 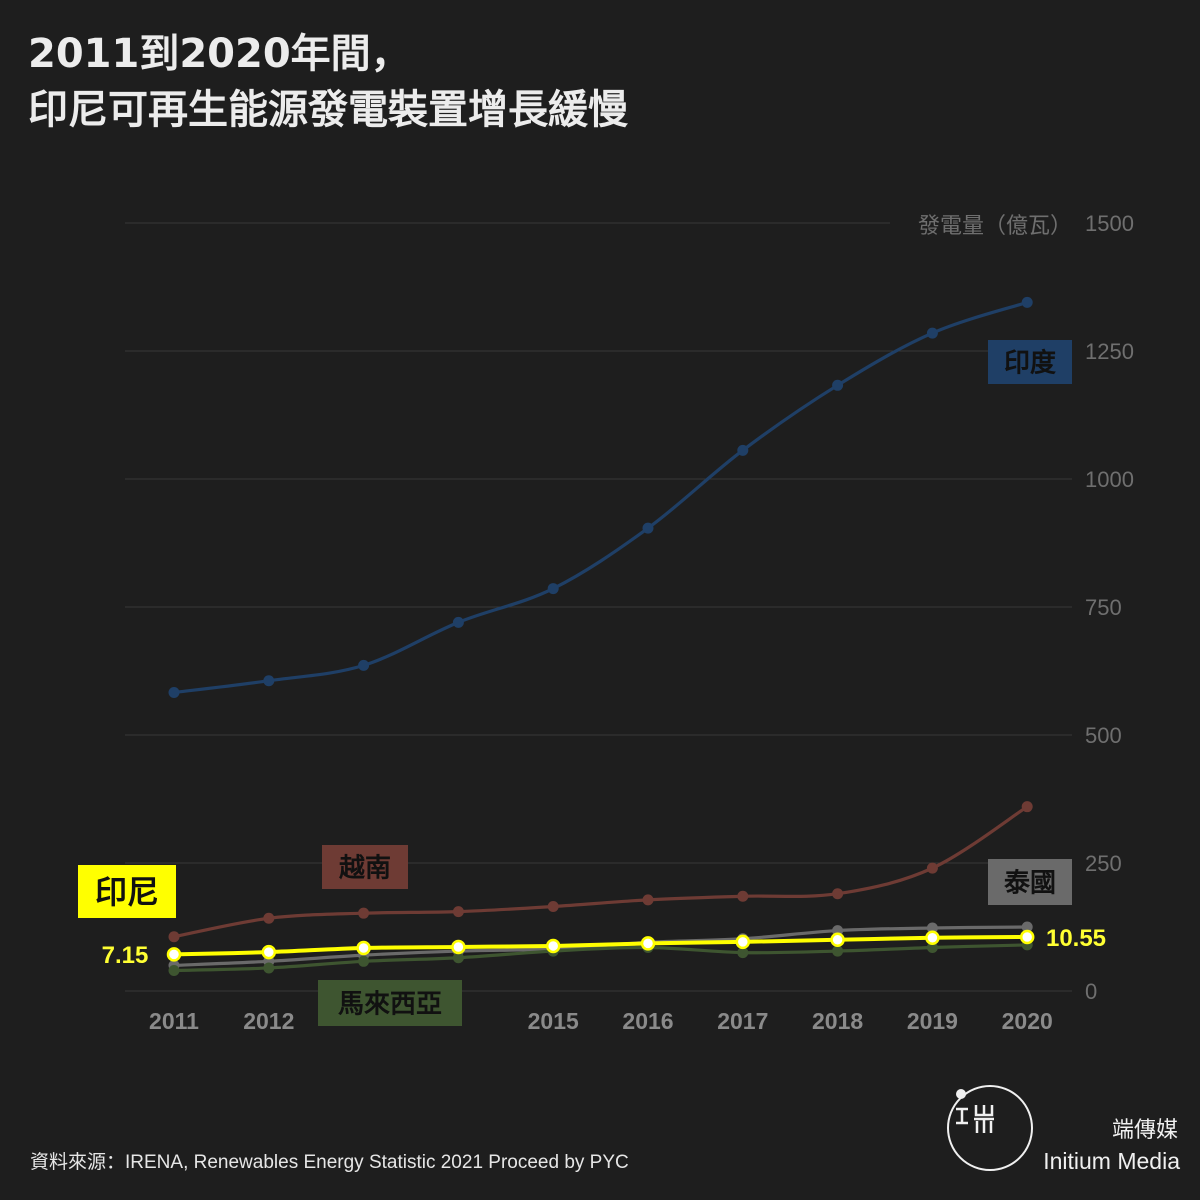 I want to click on indonesia-start-value: 7.15, so click(x=125, y=955).